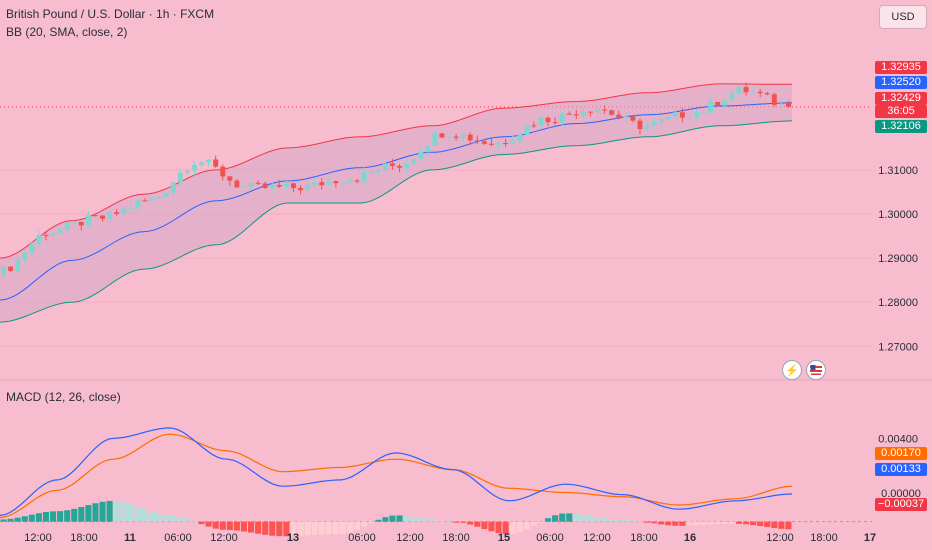  Describe the element at coordinates (870, 538) in the screenshot. I see `time-tick-label: 17` at that location.